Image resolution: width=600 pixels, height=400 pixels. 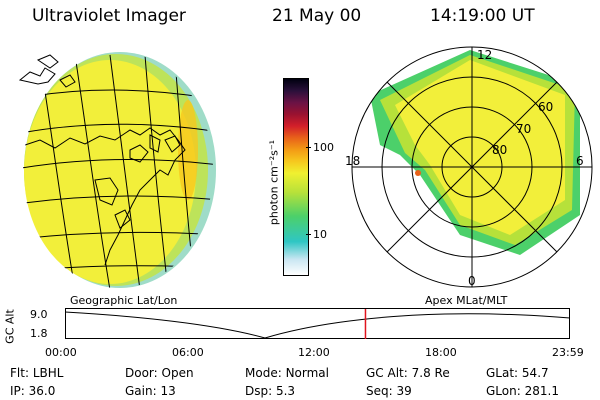 What do you see at coordinates (274, 182) in the screenshot?
I see `colorbar-label: photon cm⁻²s⁻¹` at bounding box center [274, 182].